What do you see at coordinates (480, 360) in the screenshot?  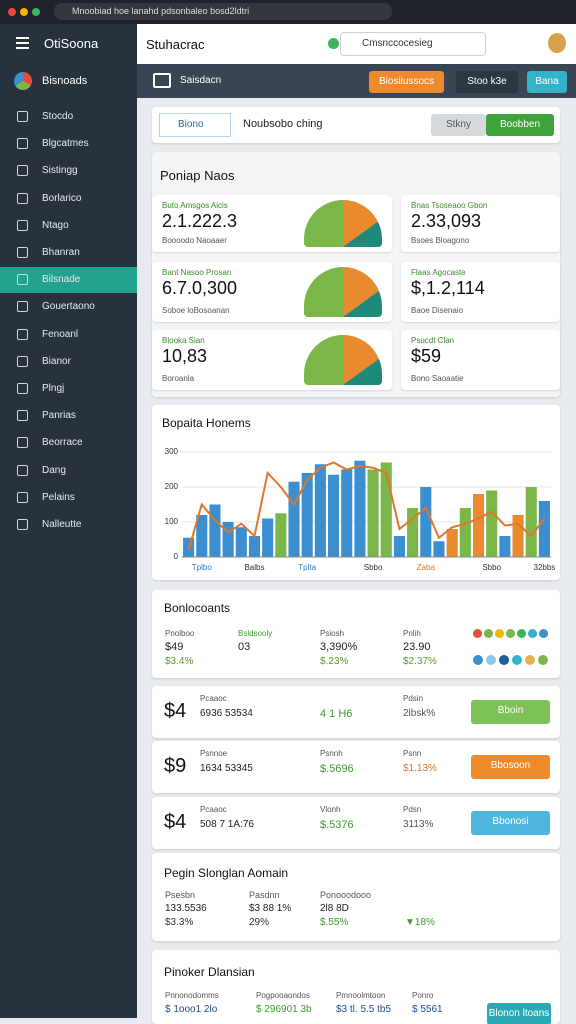 I see `metric-card` at bounding box center [480, 360].